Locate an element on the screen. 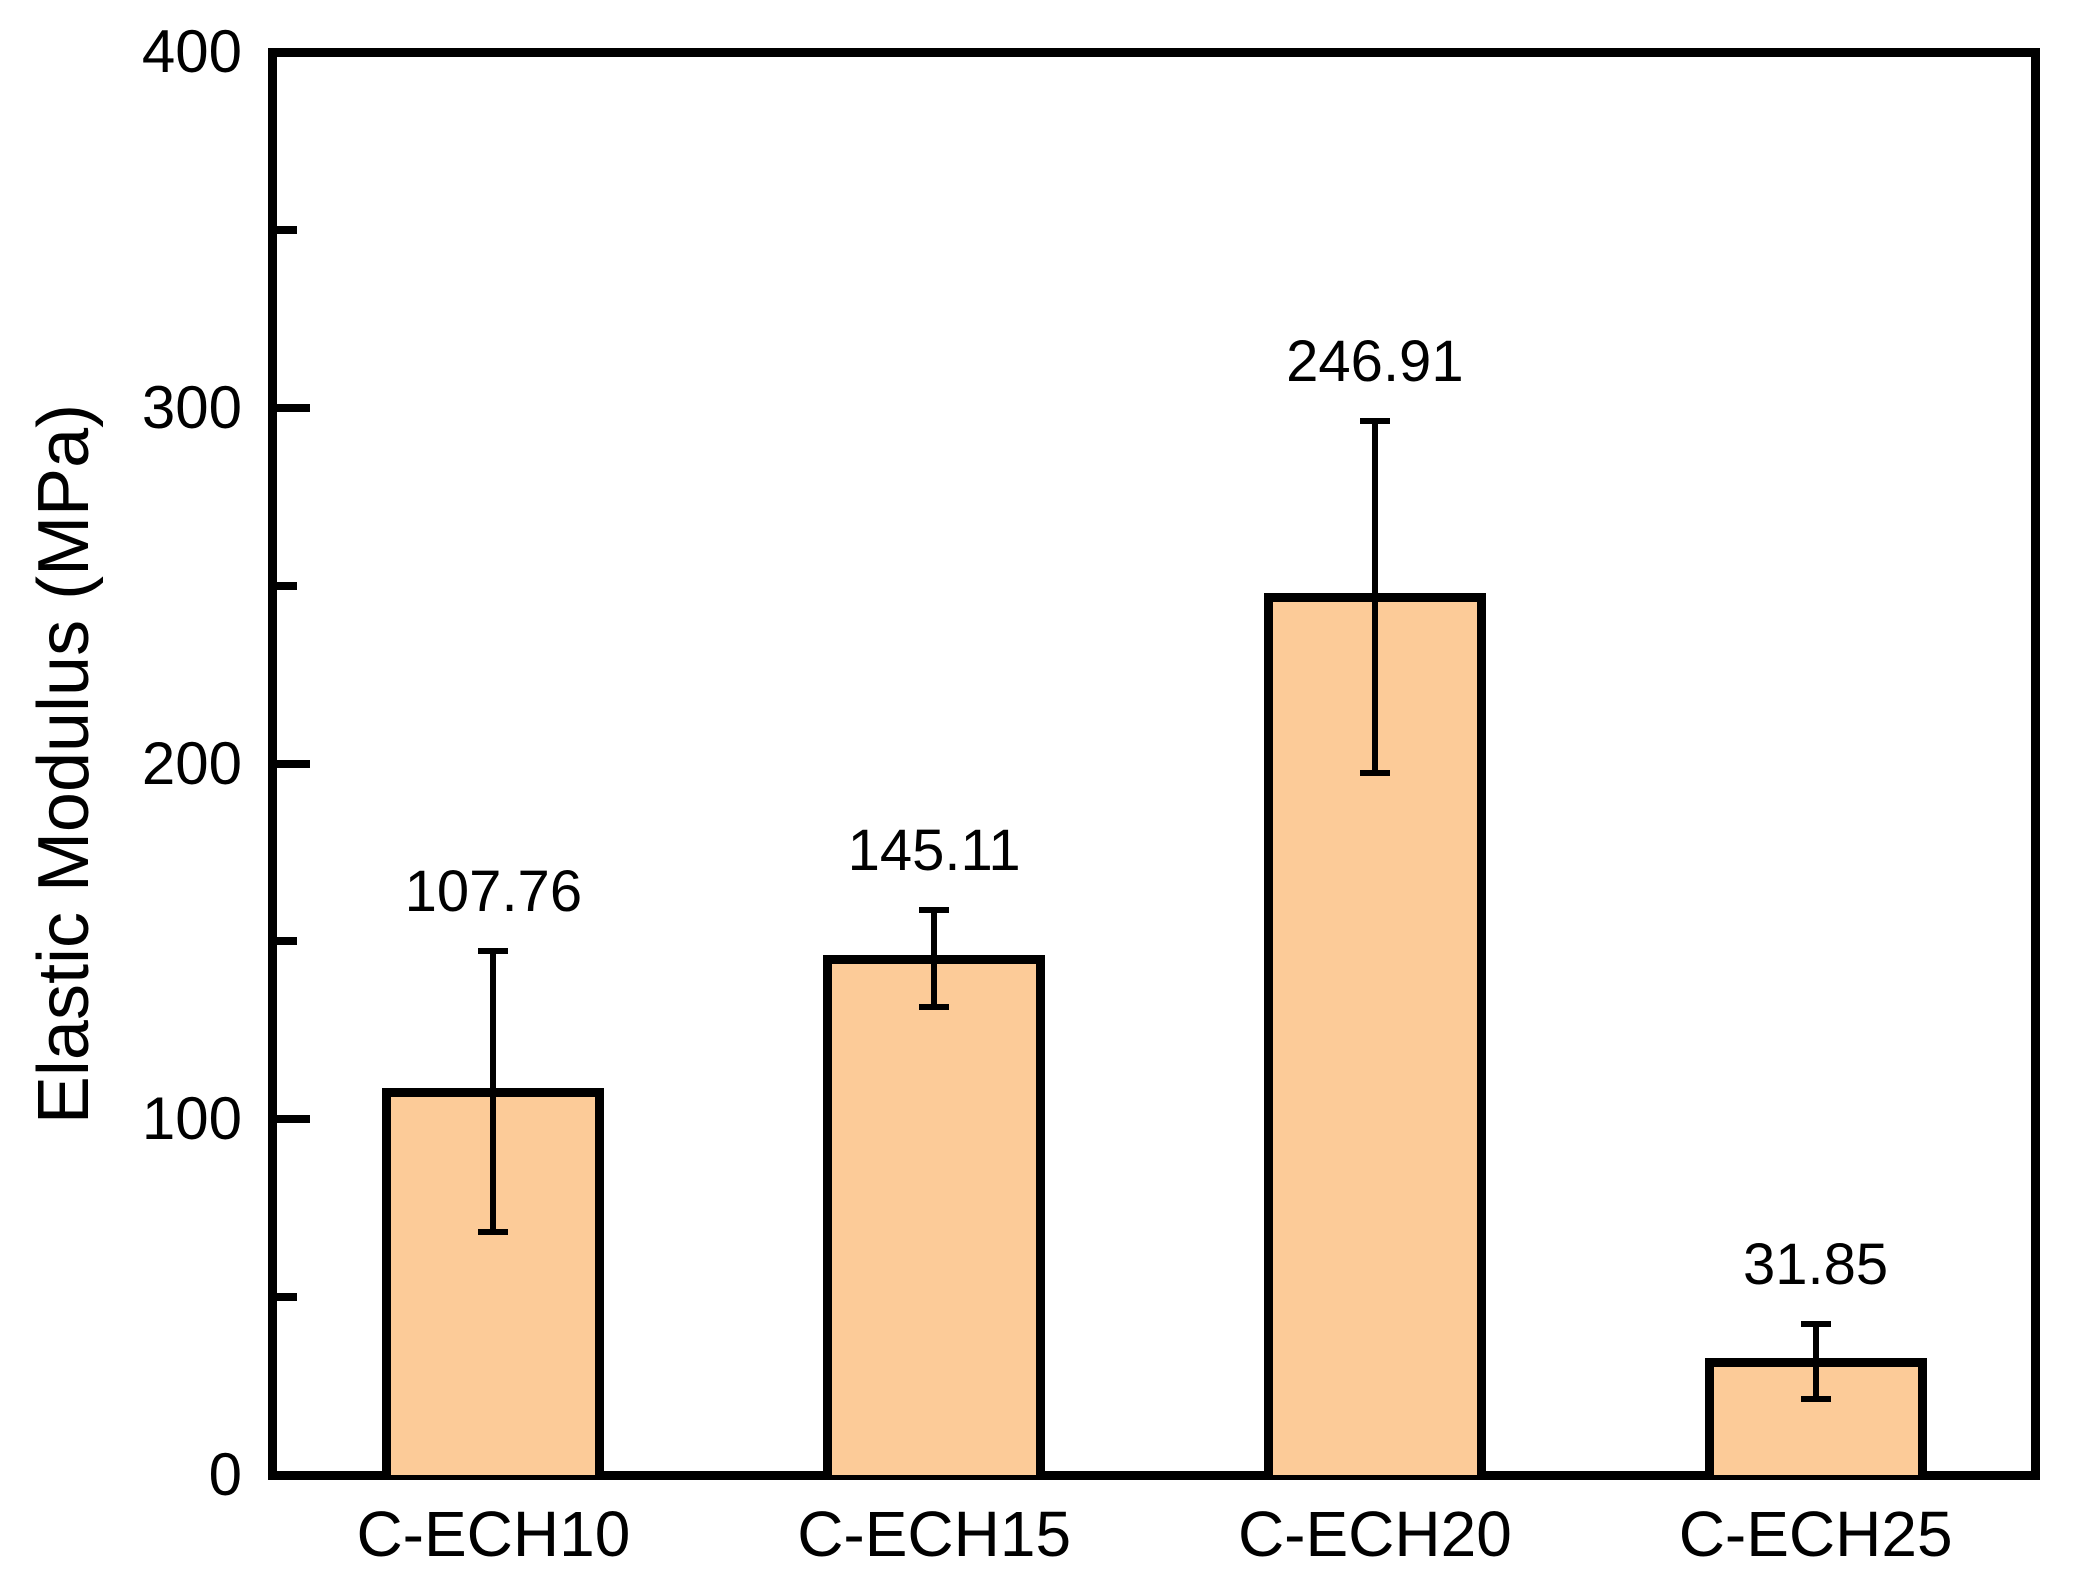 Image resolution: width=2073 pixels, height=1592 pixels. y-tick-label: 300 is located at coordinates (191, 407).